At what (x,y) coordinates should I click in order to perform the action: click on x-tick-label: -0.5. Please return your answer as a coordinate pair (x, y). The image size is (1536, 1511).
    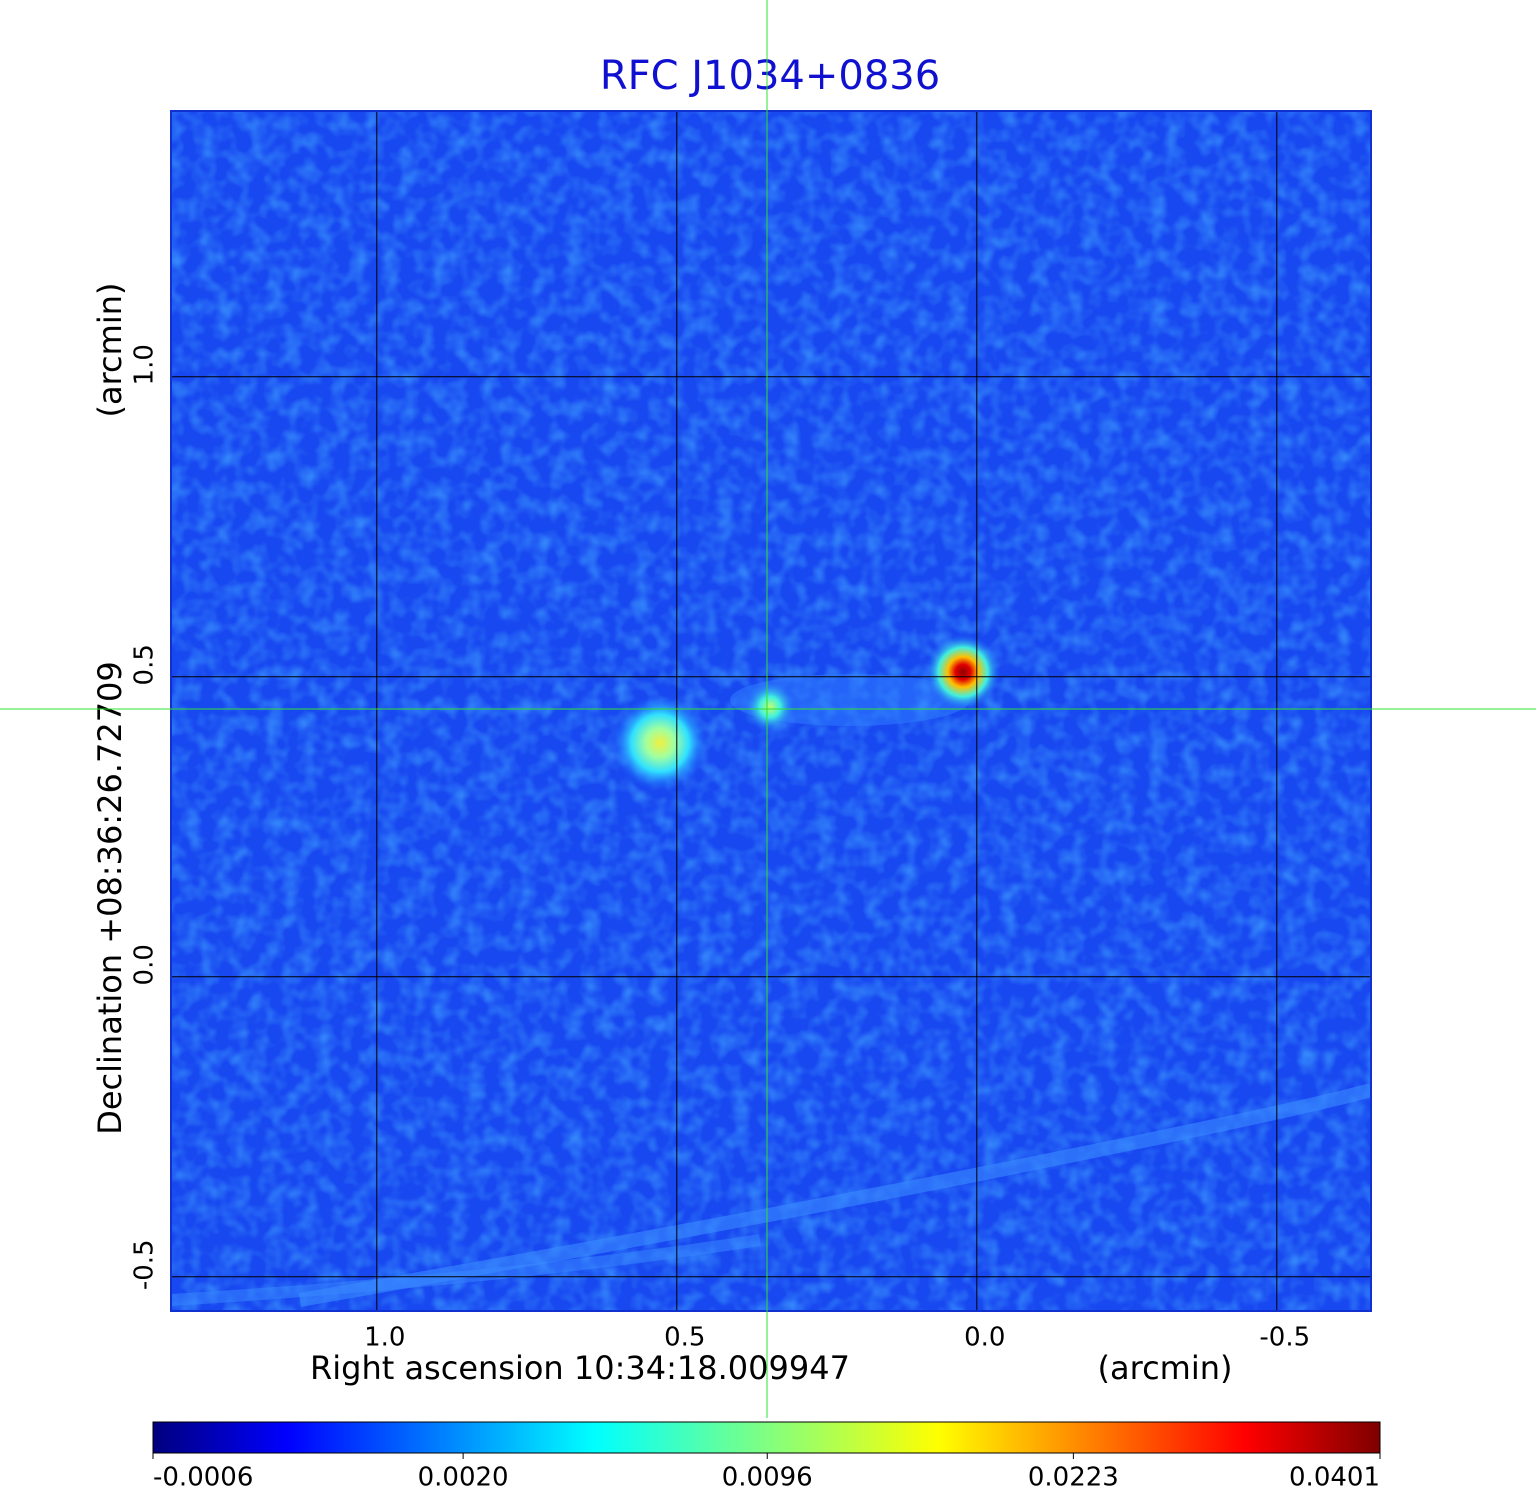
    Looking at the image, I should click on (1284, 1338).